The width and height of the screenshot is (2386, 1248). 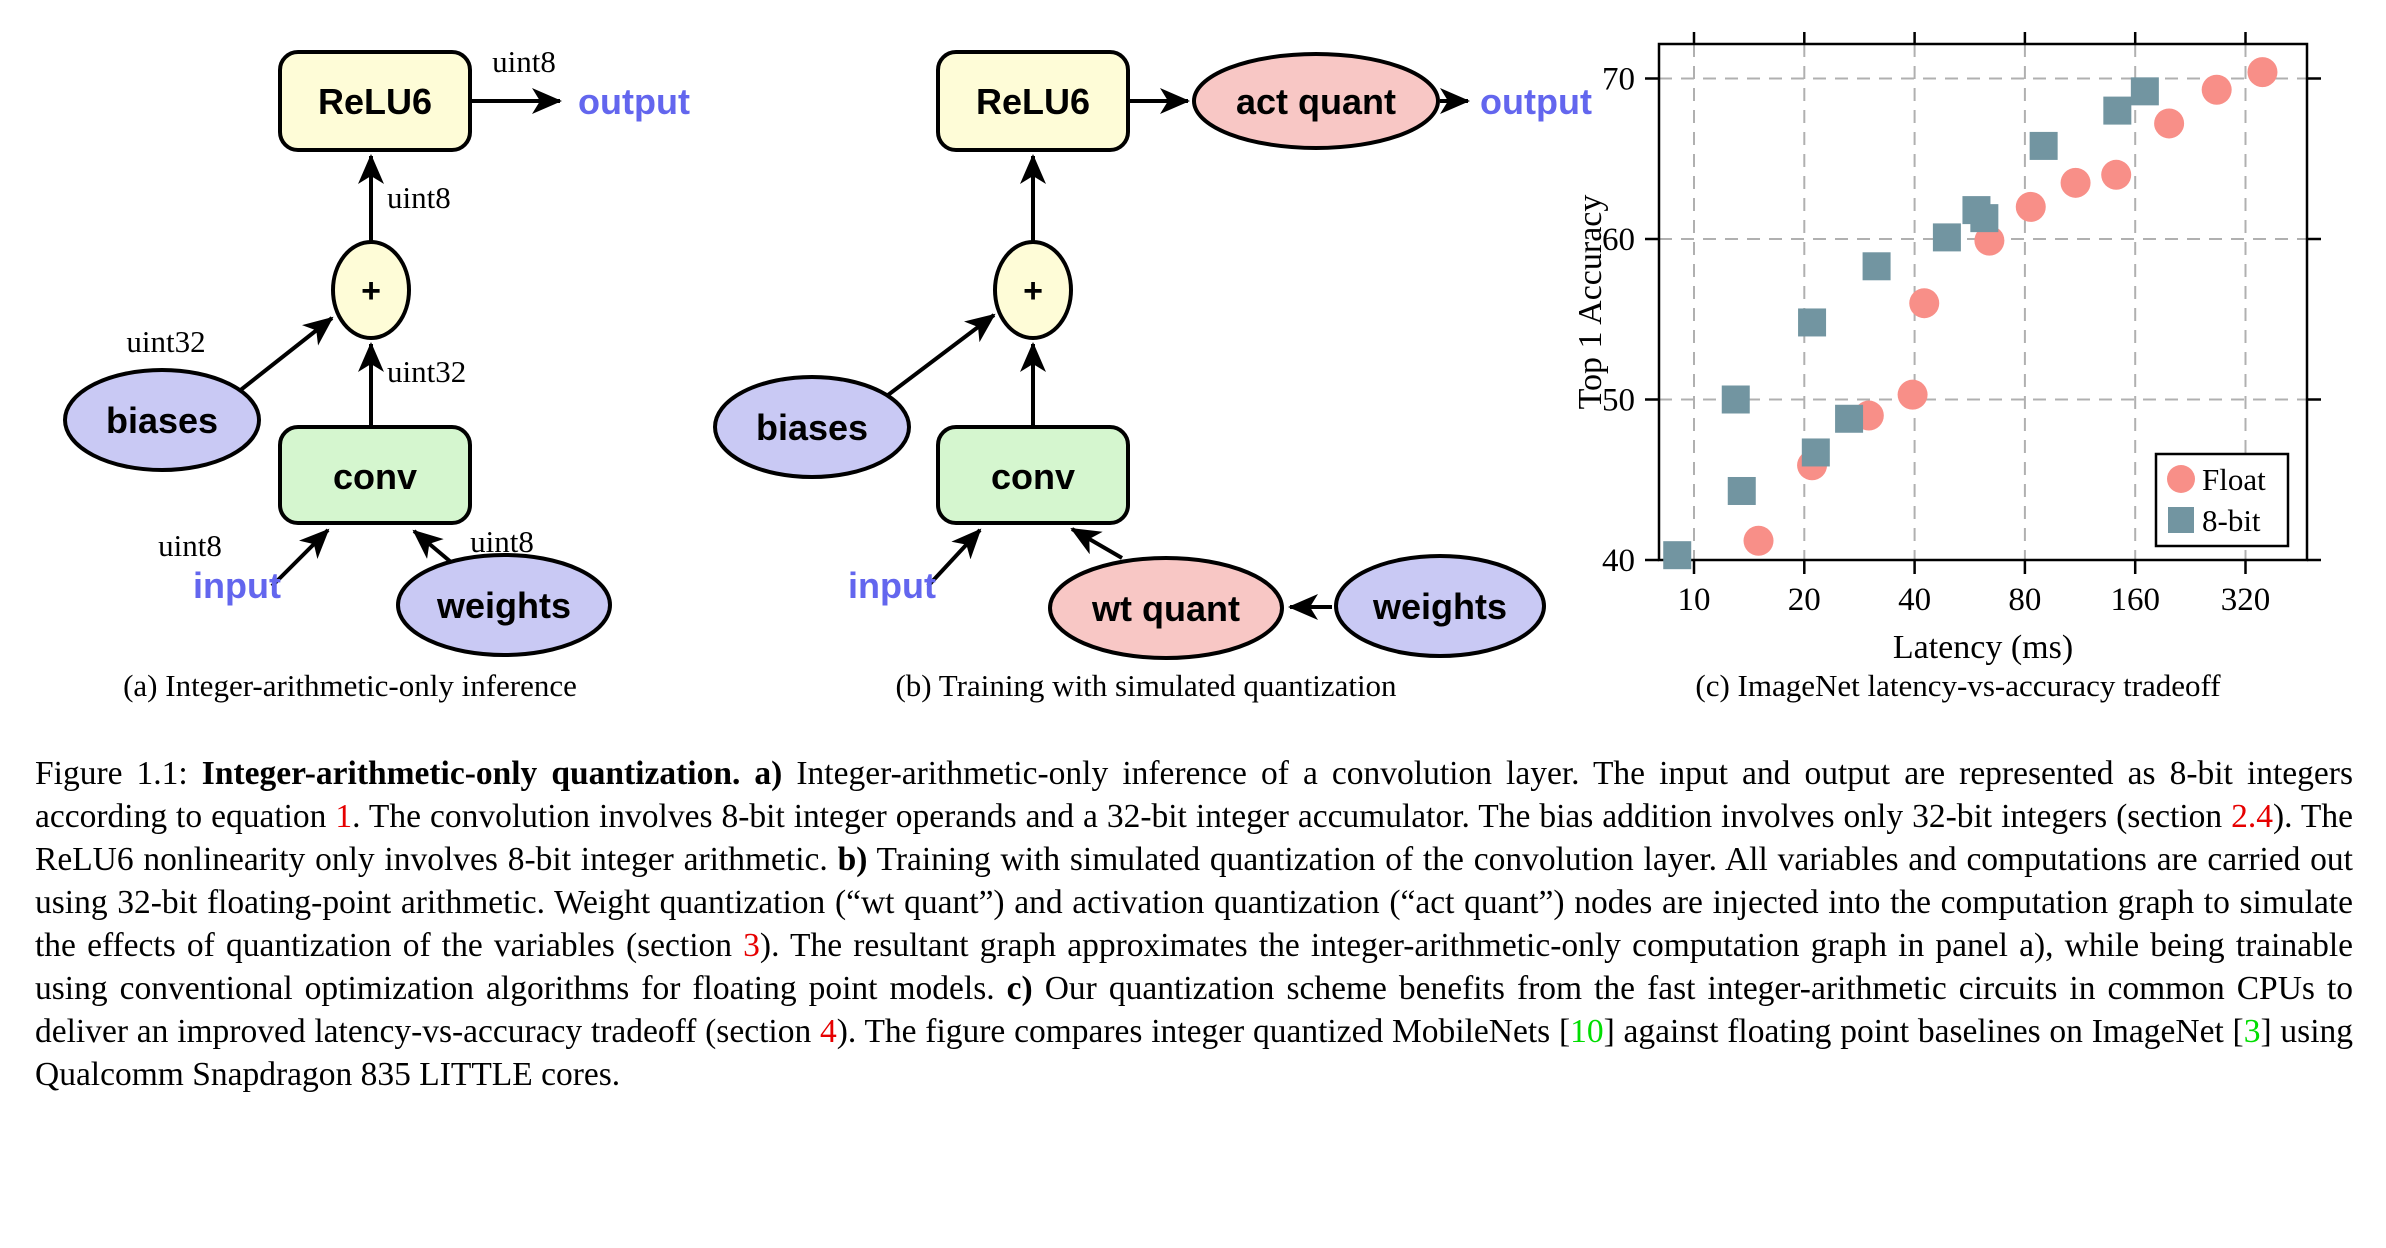 What do you see at coordinates (2135, 600) in the screenshot?
I see `x-tick-label: 160` at bounding box center [2135, 600].